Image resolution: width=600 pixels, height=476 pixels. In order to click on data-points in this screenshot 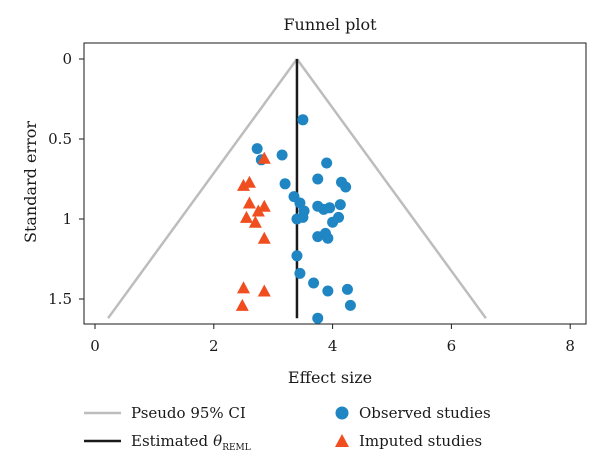, I will do `click(295, 219)`.